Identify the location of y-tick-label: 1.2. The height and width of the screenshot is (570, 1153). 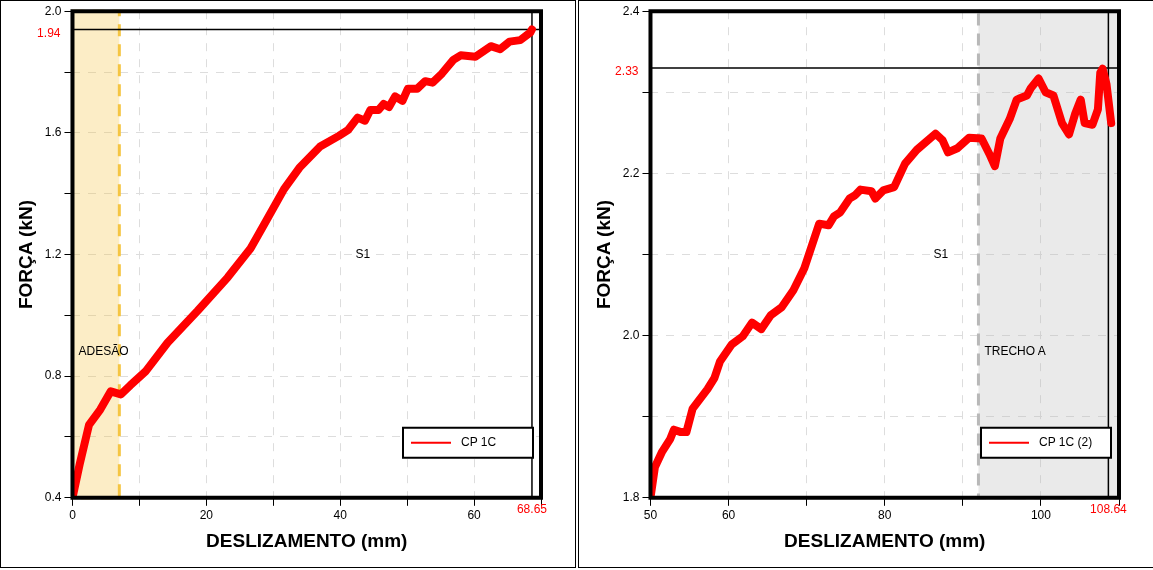
(53, 253).